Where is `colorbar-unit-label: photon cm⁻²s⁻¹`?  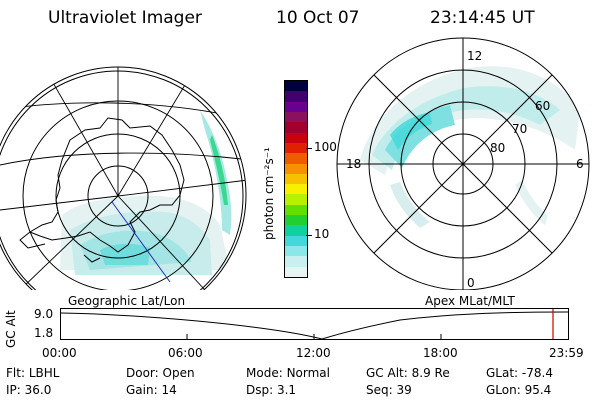 colorbar-unit-label: photon cm⁻²s⁻¹ is located at coordinates (269, 193).